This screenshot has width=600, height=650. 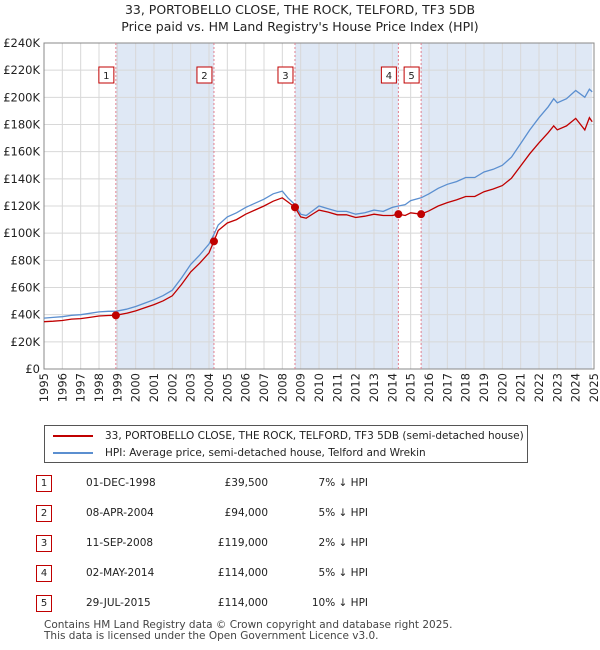 I want to click on sale-marker-label: 4, so click(x=44, y=573).